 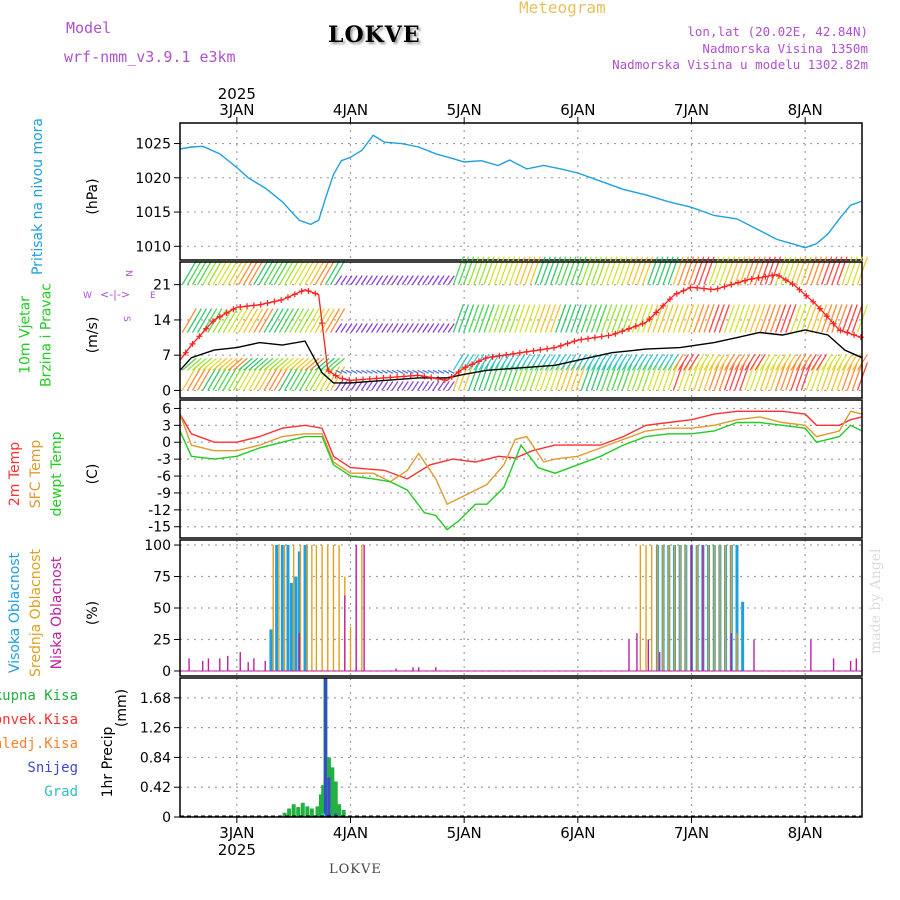 What do you see at coordinates (155, 788) in the screenshot?
I see `y-tick-label: 0.42` at bounding box center [155, 788].